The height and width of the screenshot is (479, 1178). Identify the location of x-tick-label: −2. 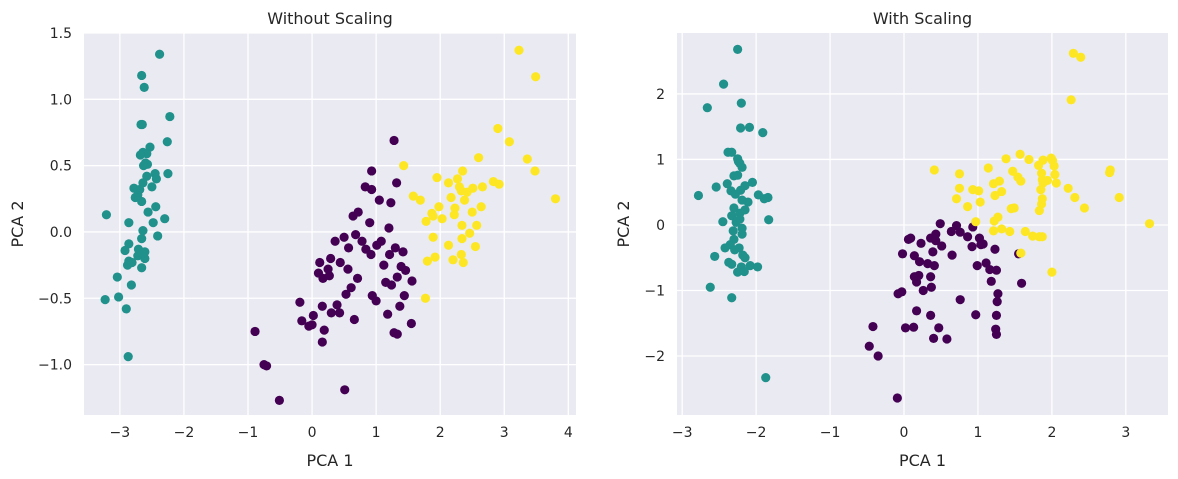
(184, 433).